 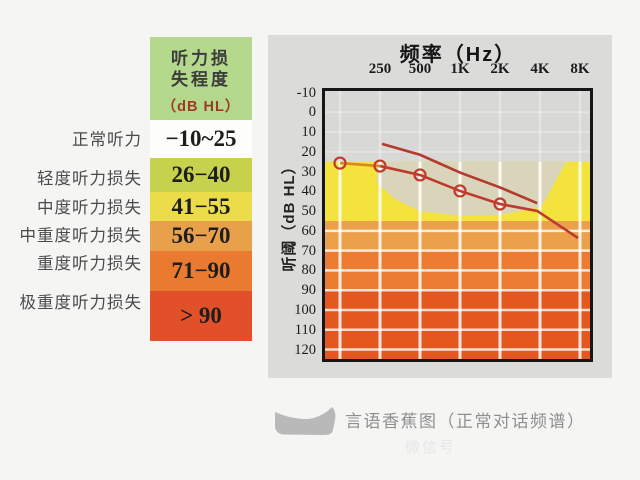 I want to click on severity-range-profound: > 90, so click(x=201, y=316).